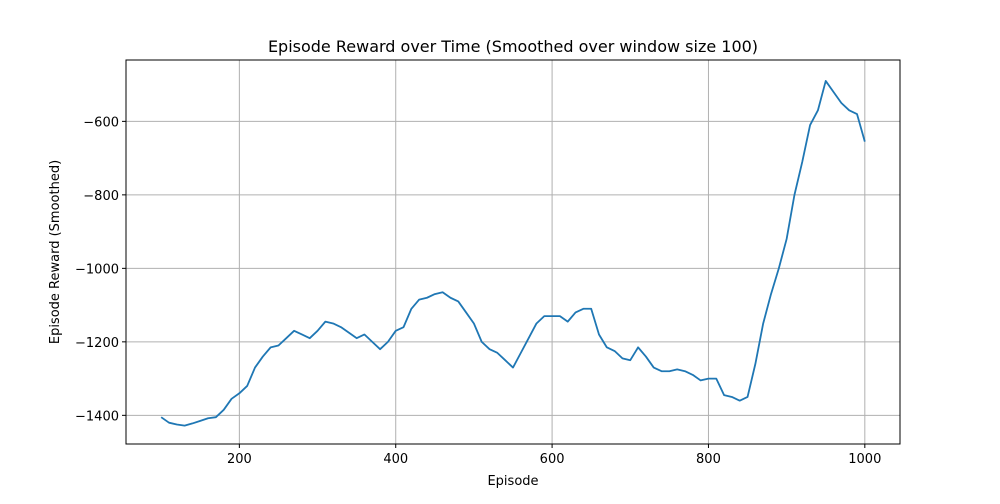  Describe the element at coordinates (97, 343) in the screenshot. I see `y-tick-label: −1200` at that location.